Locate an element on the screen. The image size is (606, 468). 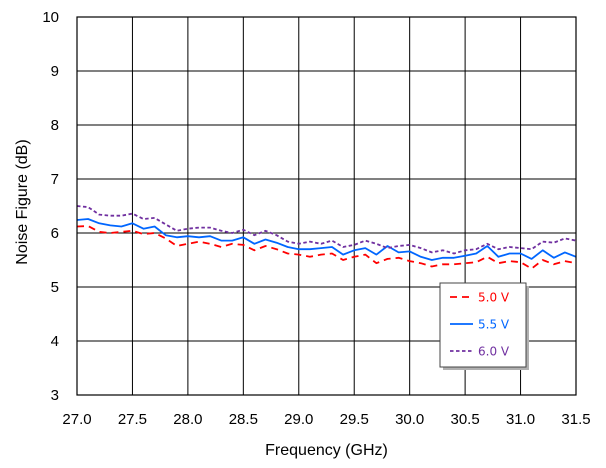
y-tick-label: 8 is located at coordinates (55, 125).